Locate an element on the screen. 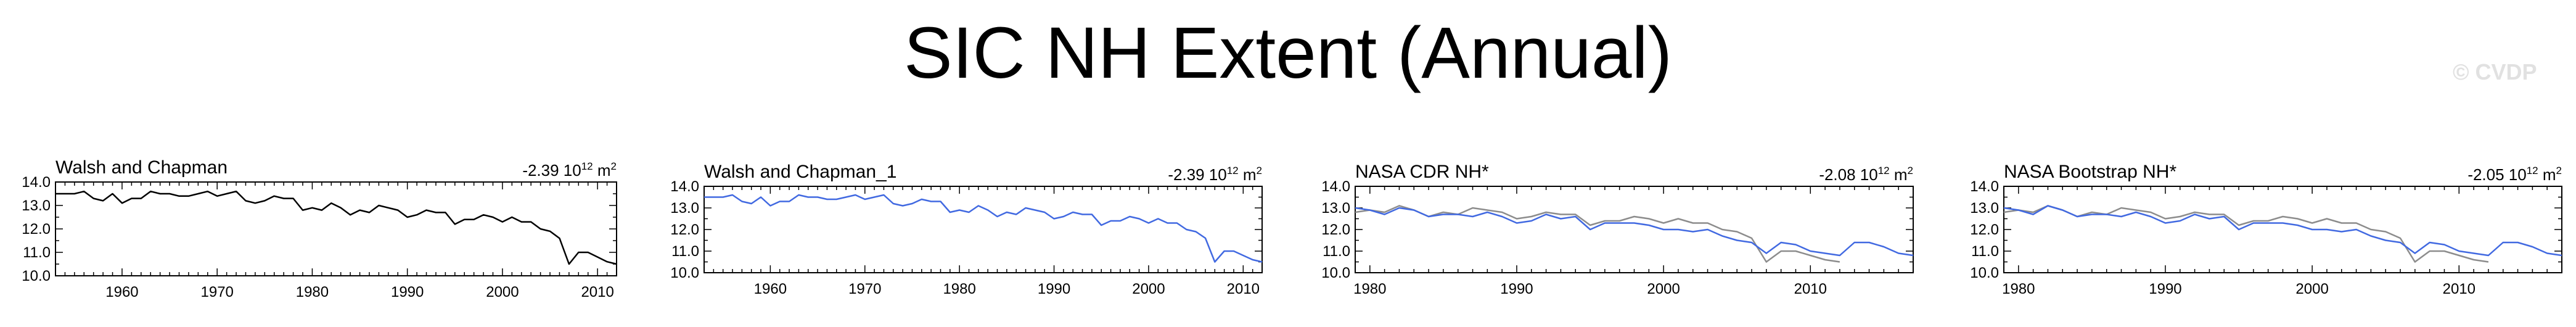 The image size is (2576, 327). panel-title: Walsh and Chapman is located at coordinates (141, 167).